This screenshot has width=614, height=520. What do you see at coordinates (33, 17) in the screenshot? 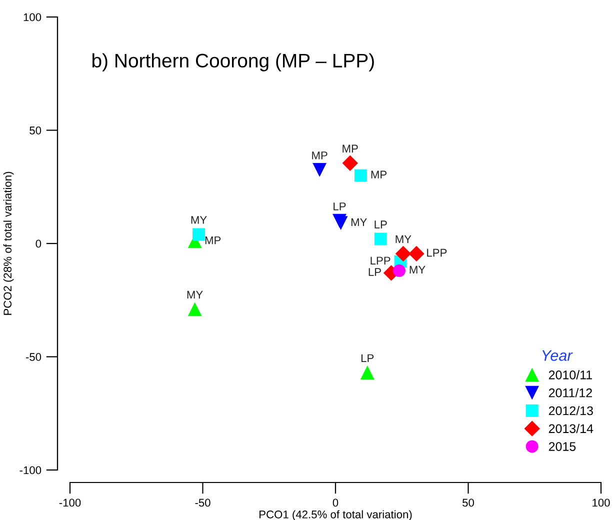
I see `y-tick-label: 100` at bounding box center [33, 17].